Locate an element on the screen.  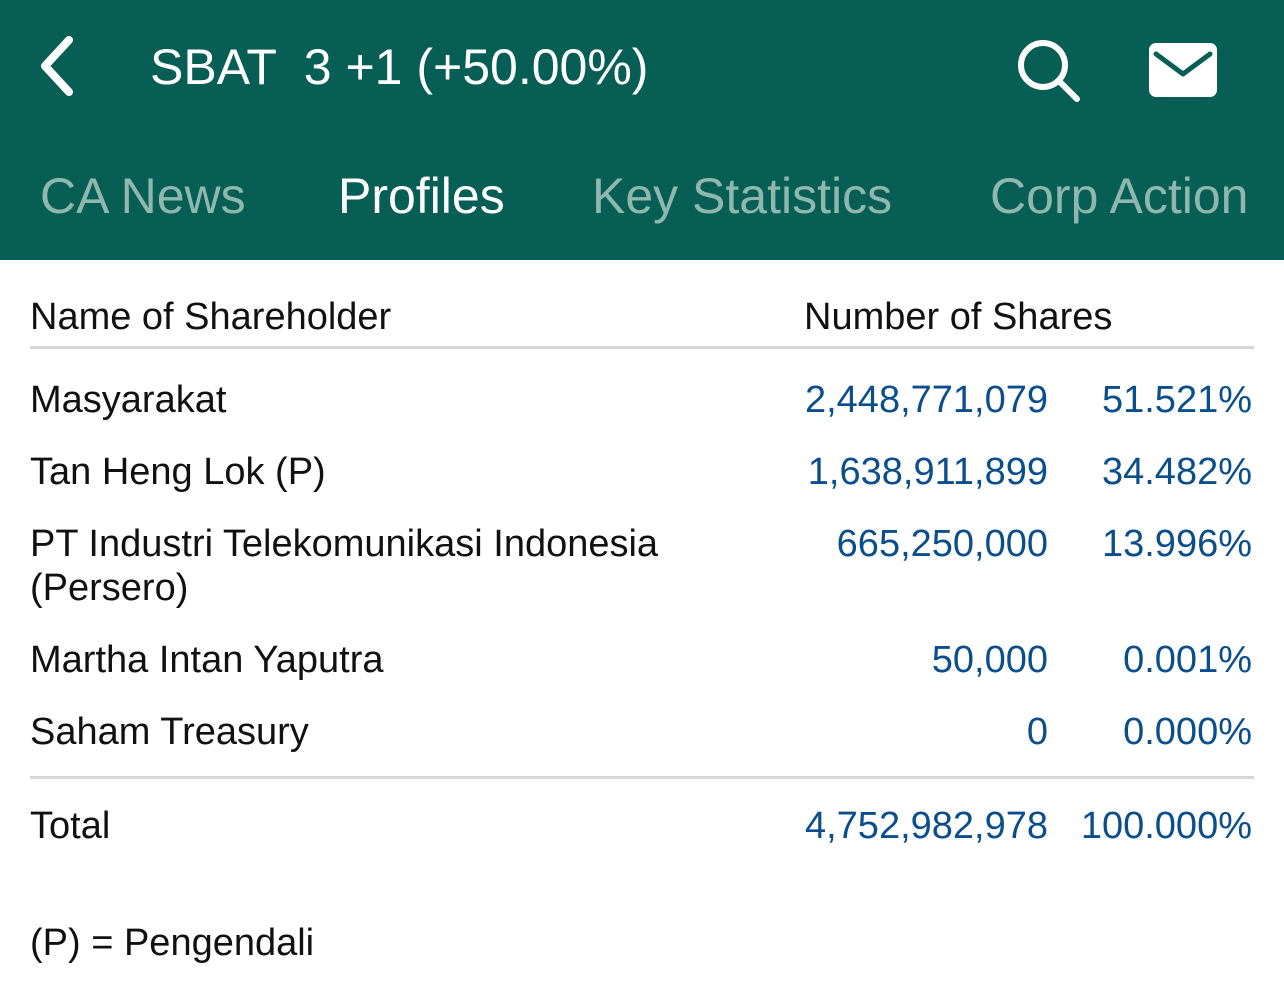
tab-profiles: Profiles is located at coordinates (421, 196).